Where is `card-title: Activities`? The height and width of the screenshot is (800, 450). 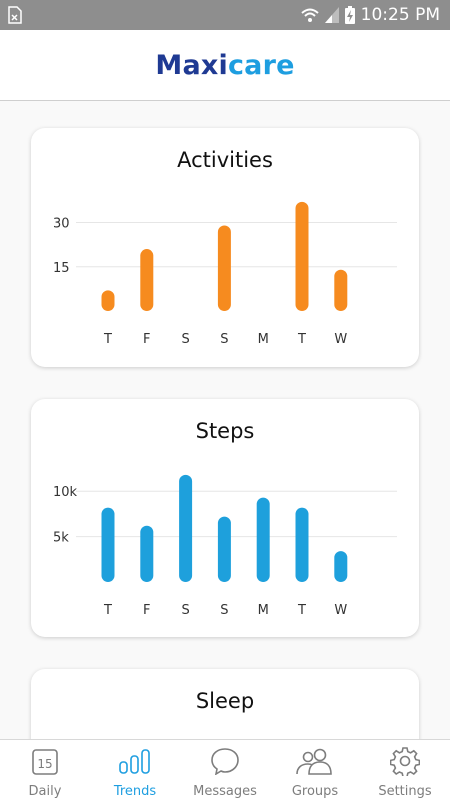
card-title: Activities is located at coordinates (225, 160).